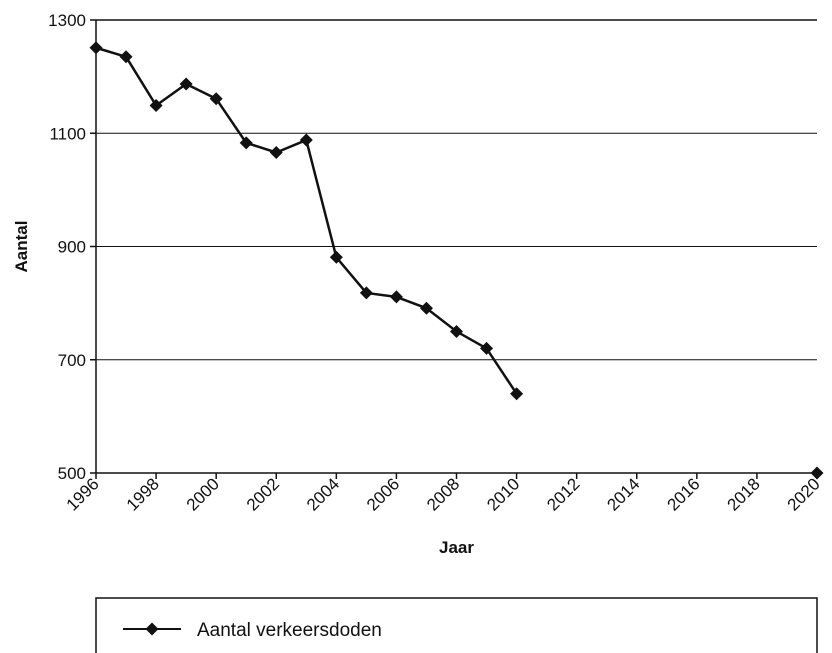 The height and width of the screenshot is (653, 832). What do you see at coordinates (152, 629) in the screenshot?
I see `legend-diamond-marker` at bounding box center [152, 629].